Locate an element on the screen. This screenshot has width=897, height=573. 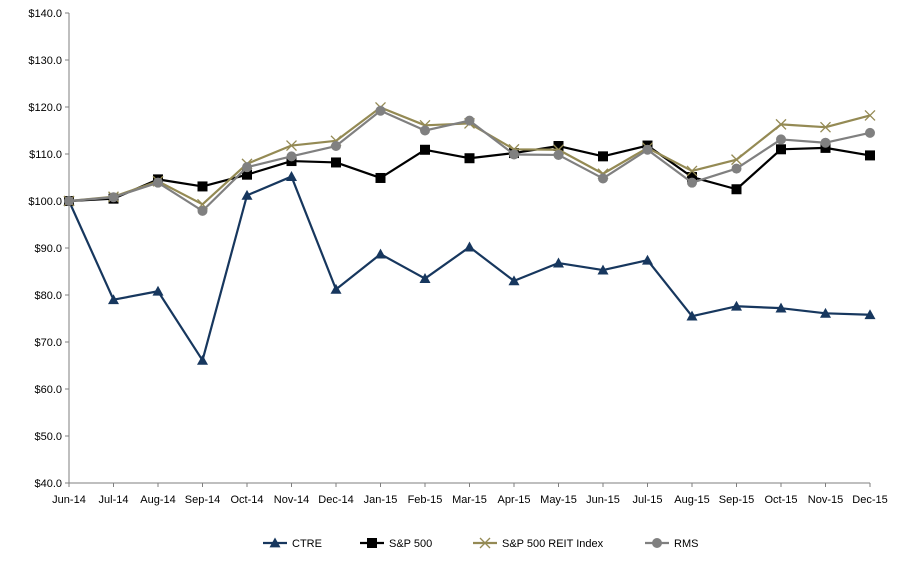
x-tick-label: Jun-15 is located at coordinates (603, 500).